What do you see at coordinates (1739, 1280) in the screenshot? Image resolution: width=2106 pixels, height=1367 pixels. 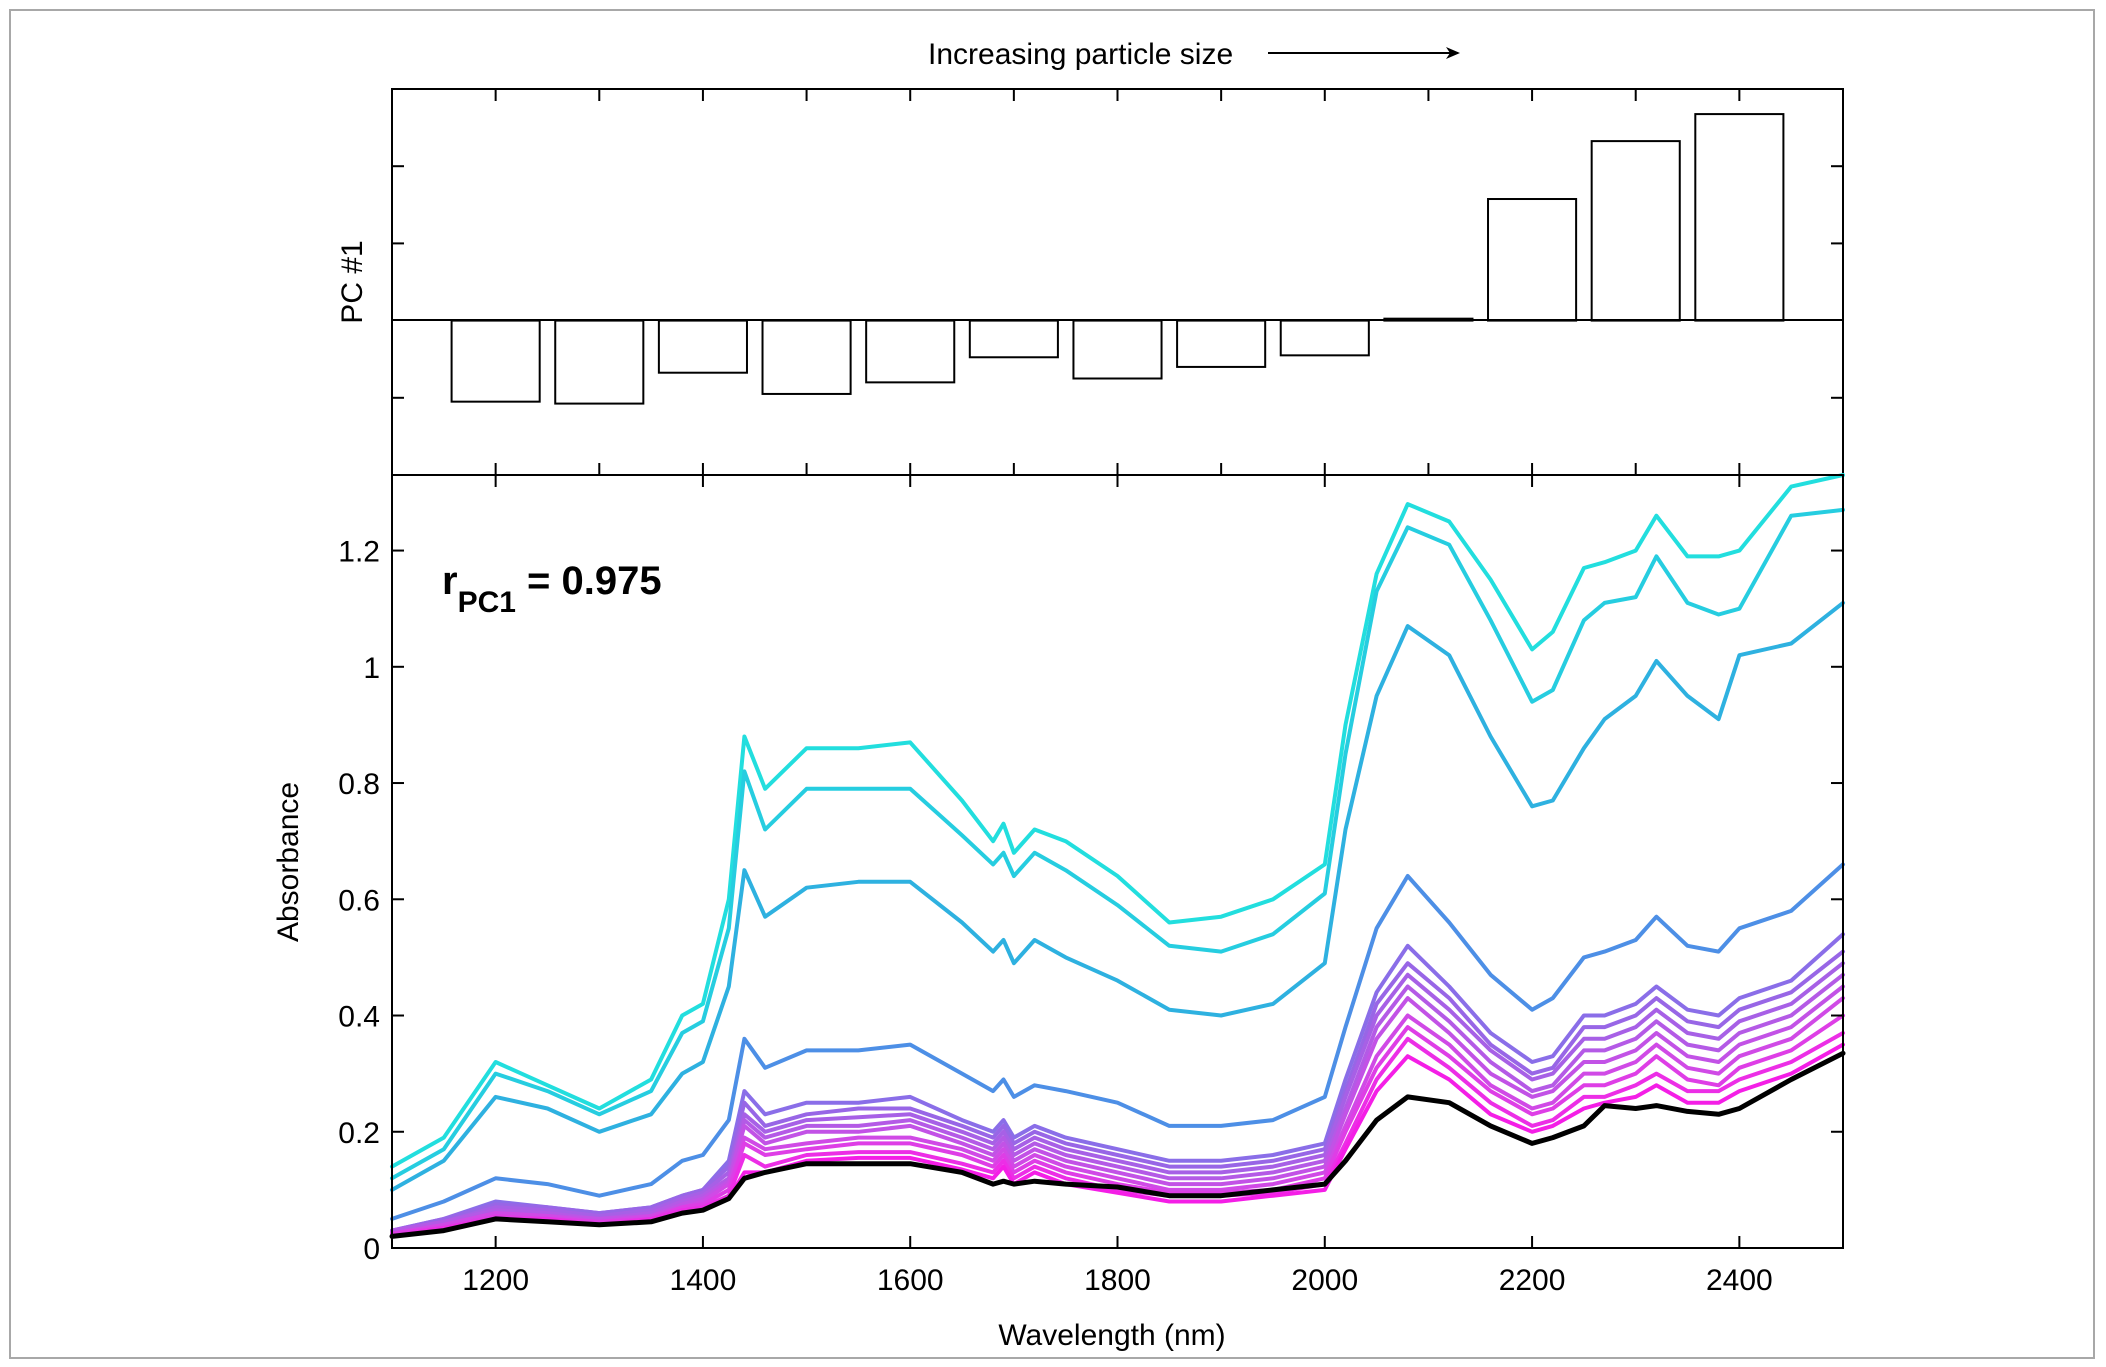 I see `x-tick-label: 2400` at bounding box center [1739, 1280].